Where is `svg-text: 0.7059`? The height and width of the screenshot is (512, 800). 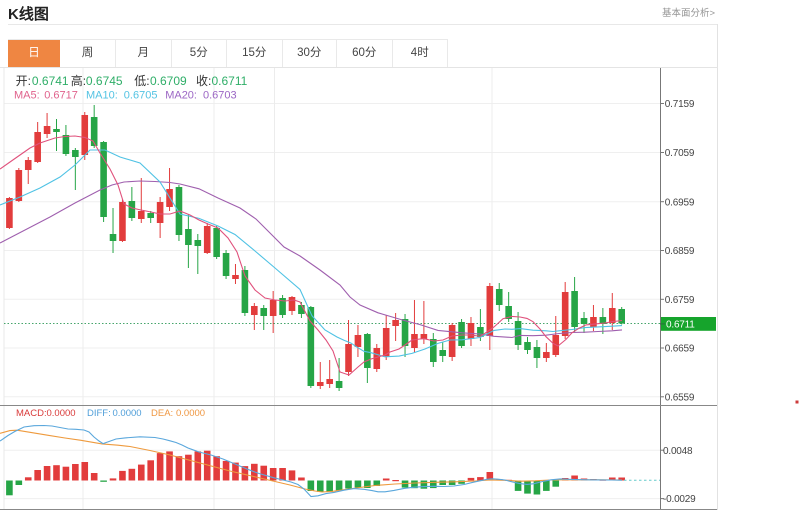 svg-text: 0.7059 is located at coordinates (680, 153).